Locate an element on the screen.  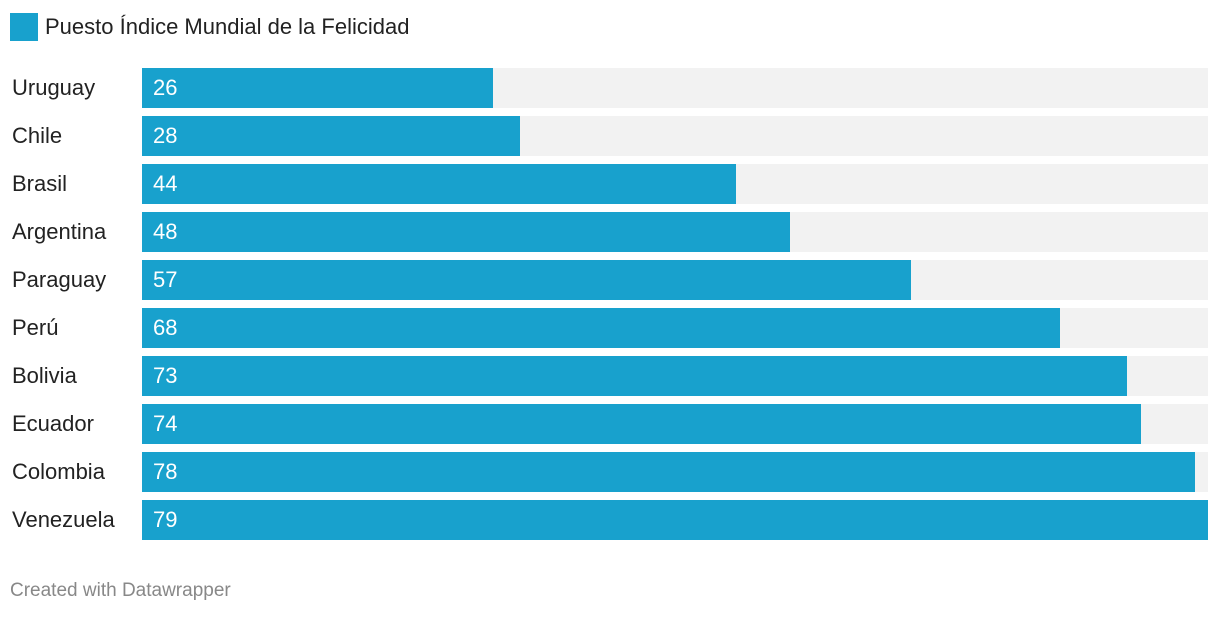
category-label: Venezuela is located at coordinates (63, 519).